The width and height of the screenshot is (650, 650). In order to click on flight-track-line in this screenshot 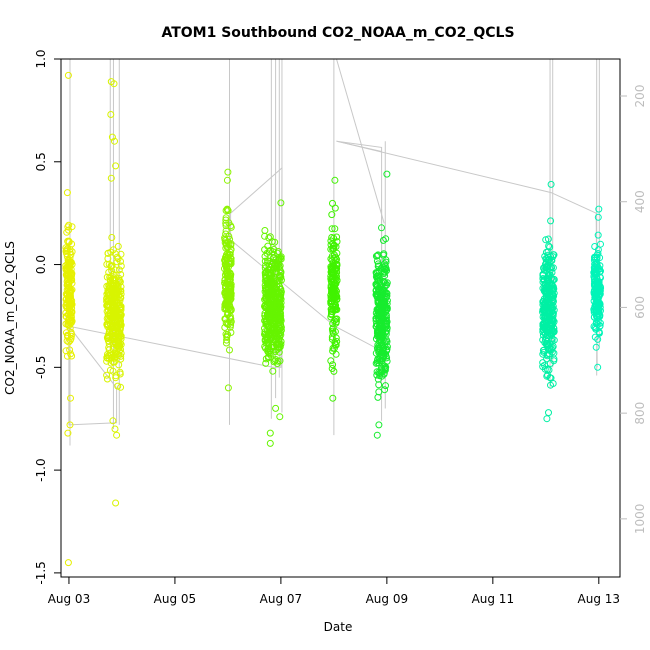, I will do `click(360, 141)`.